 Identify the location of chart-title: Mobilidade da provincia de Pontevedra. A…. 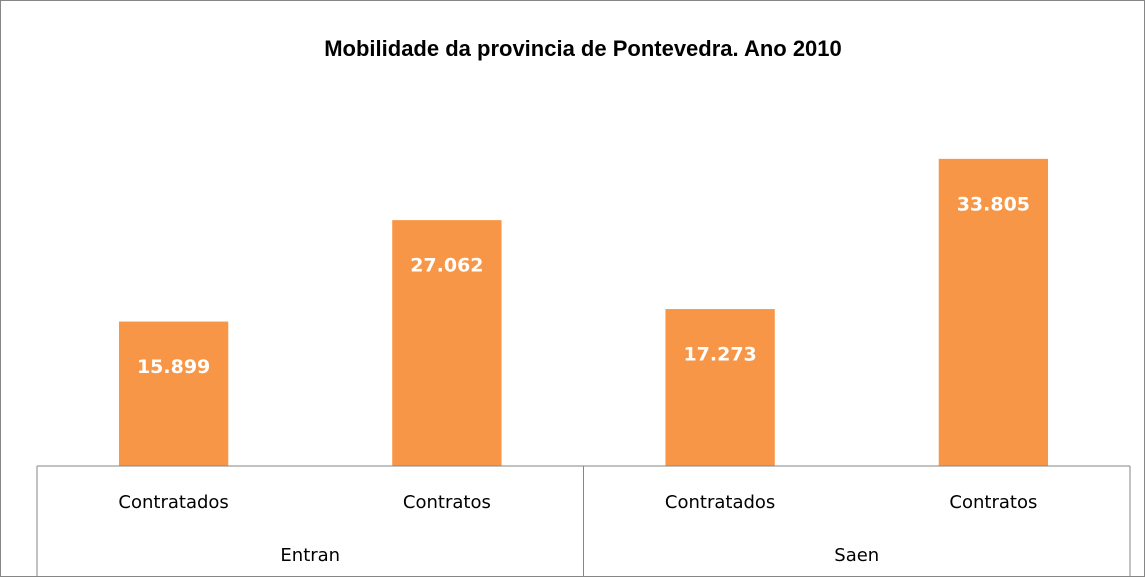
(583, 48).